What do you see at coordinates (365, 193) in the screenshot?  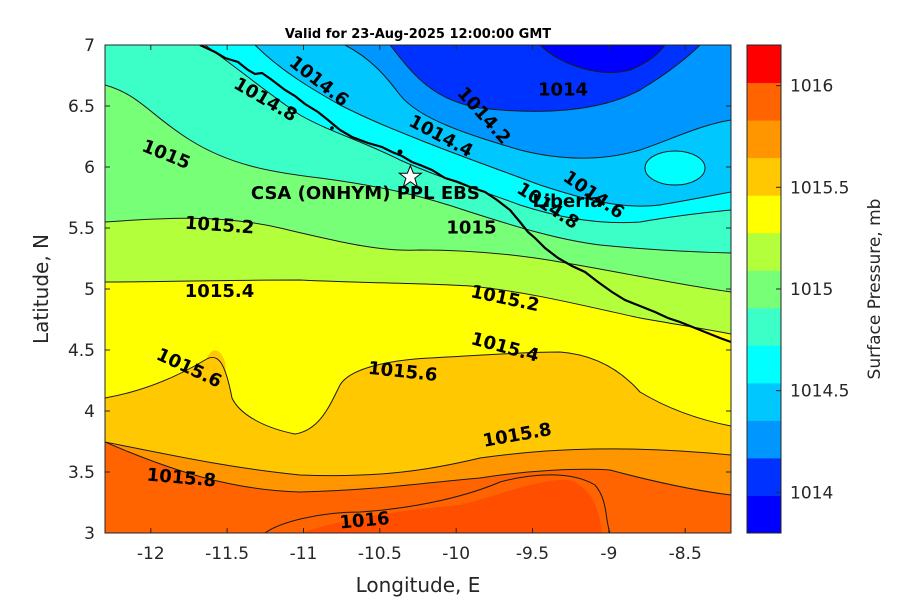 I see `site-label: CSA (ONHYM) PPL EBS` at bounding box center [365, 193].